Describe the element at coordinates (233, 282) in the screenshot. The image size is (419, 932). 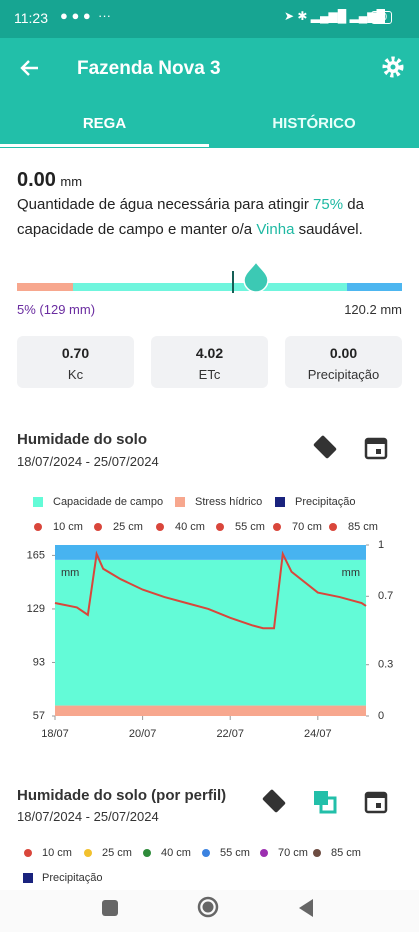
I see `slider-target` at that location.